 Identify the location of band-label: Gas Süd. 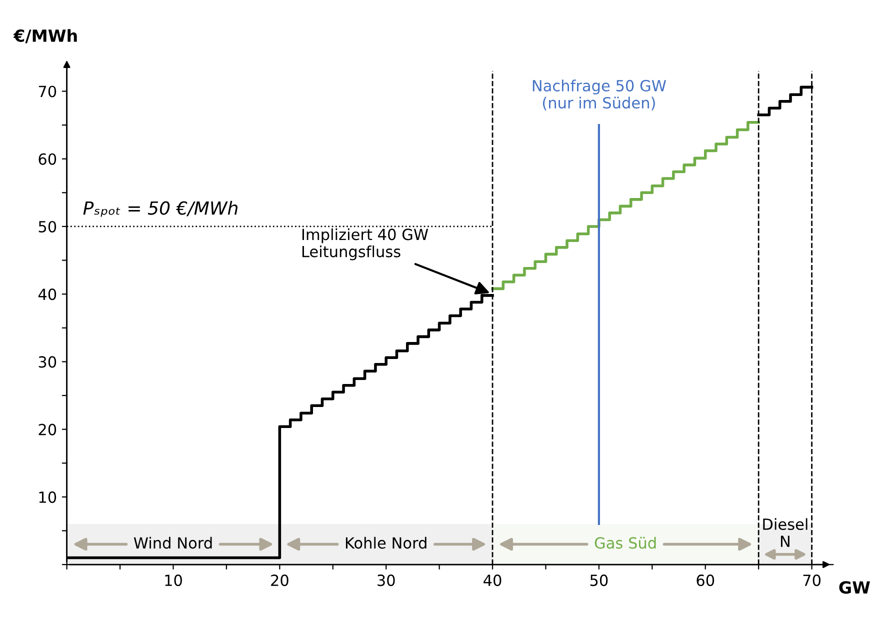
(625, 542).